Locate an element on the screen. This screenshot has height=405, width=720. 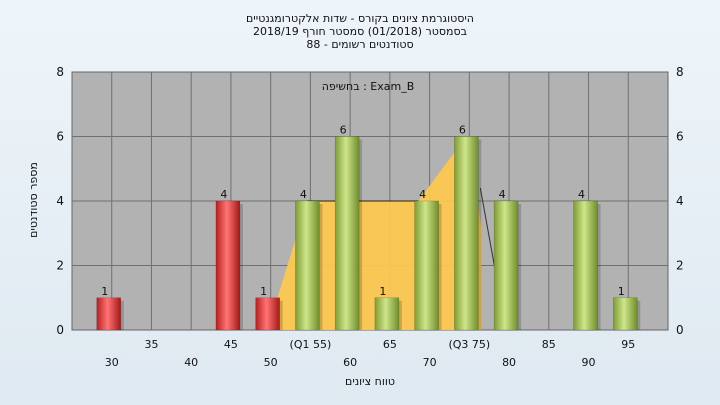
y-tick-right-0: 0 is located at coordinates (680, 330).